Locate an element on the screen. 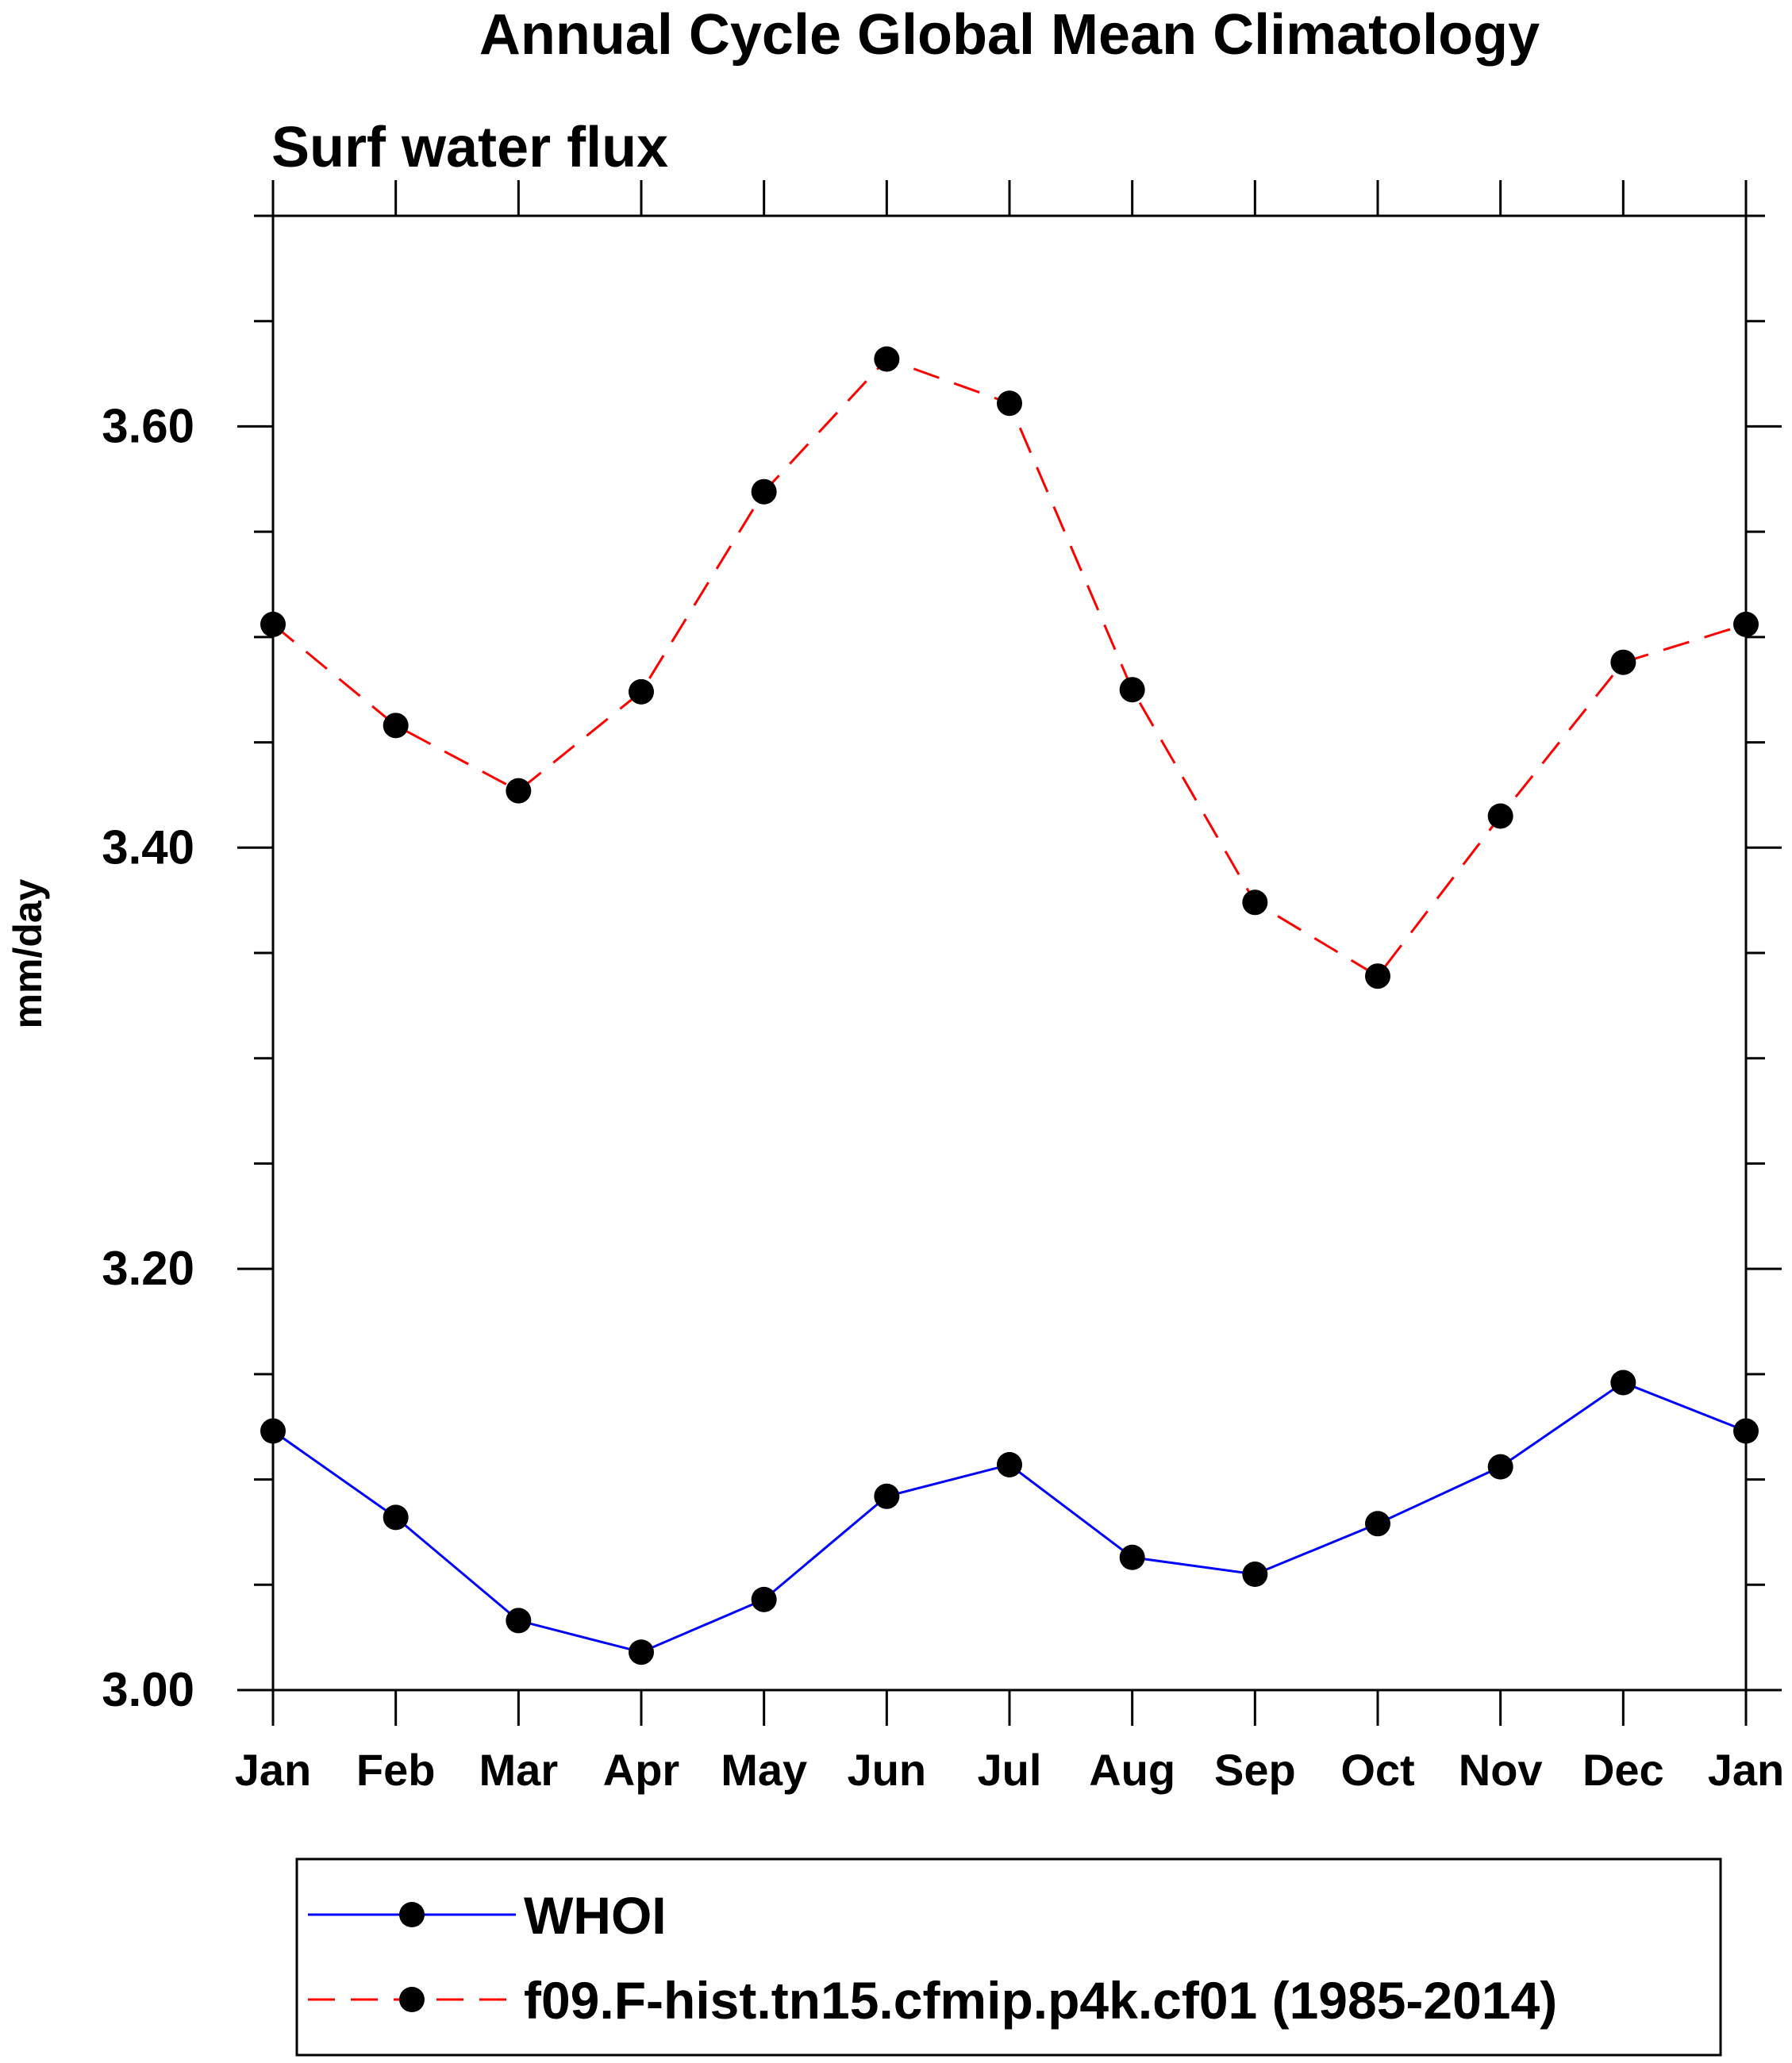 This screenshot has height=2063, width=1792. legend-box is located at coordinates (1008, 1957).